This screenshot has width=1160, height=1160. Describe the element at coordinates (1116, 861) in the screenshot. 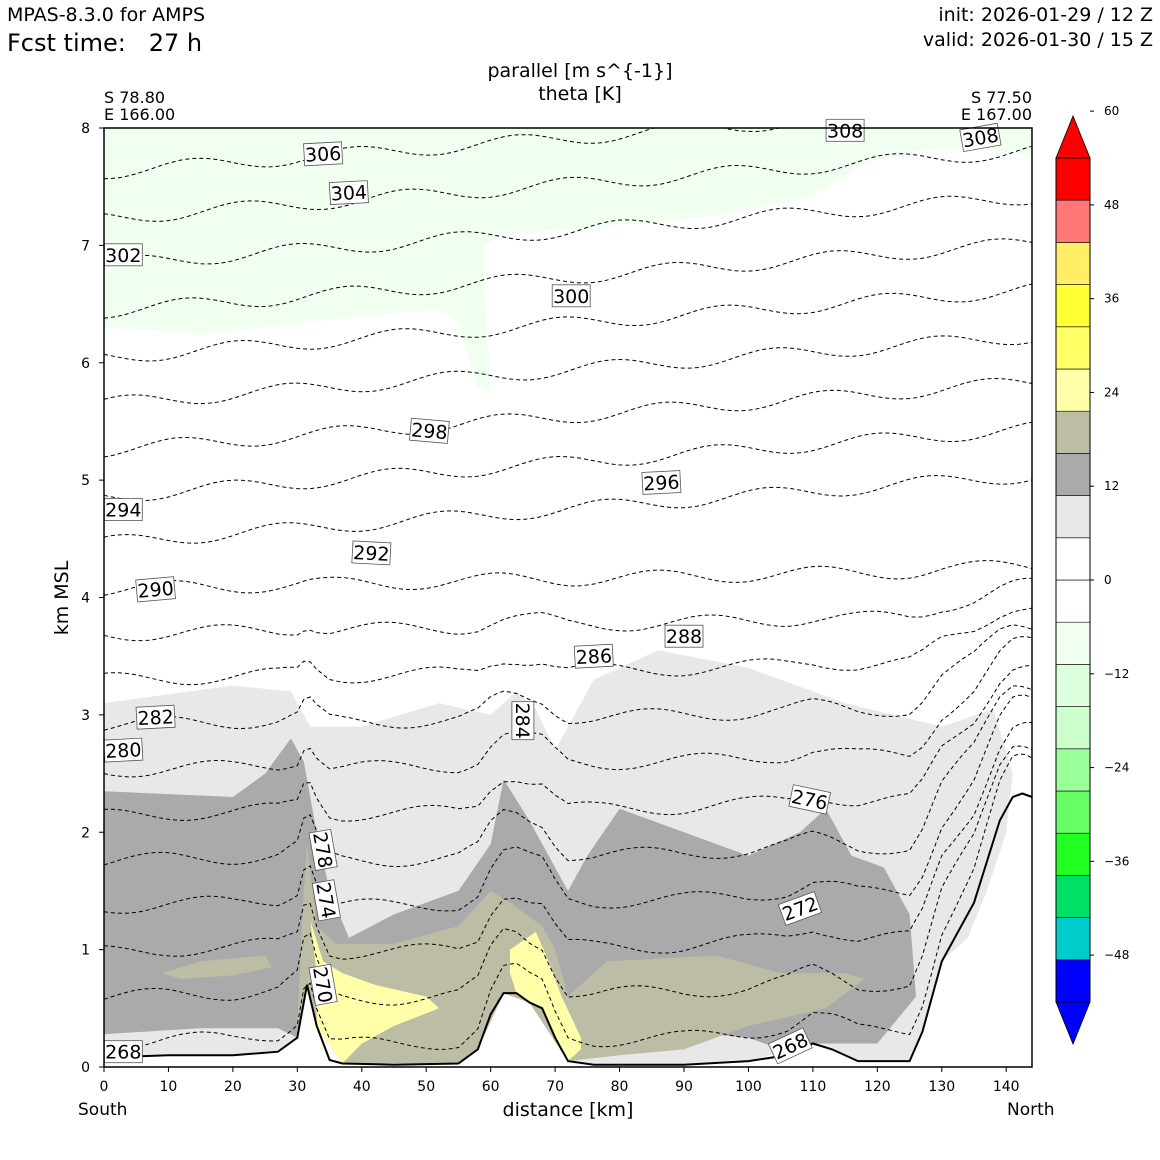

I see `colorbar-tick-label-8: −36` at that location.